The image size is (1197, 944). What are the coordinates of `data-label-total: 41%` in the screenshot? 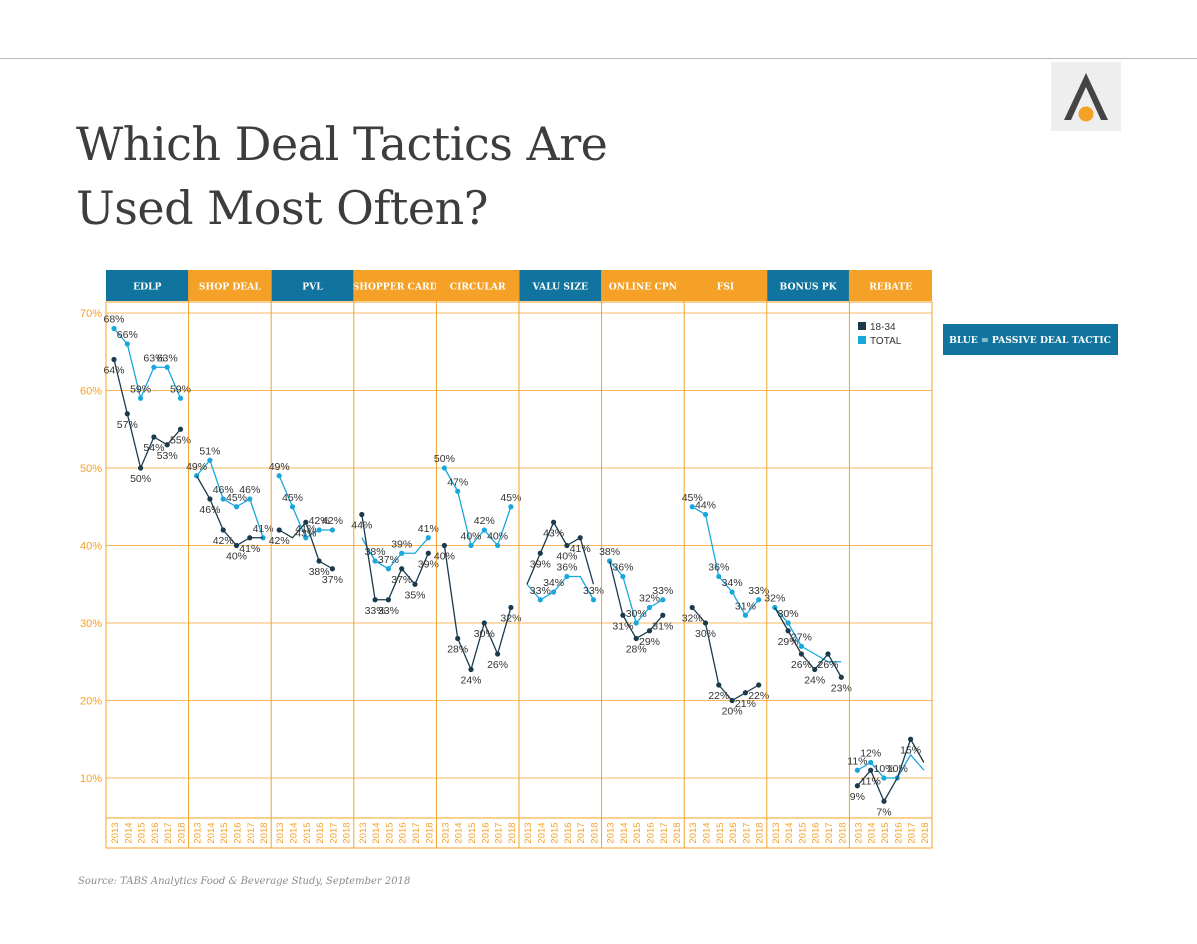 It's located at (428, 529).